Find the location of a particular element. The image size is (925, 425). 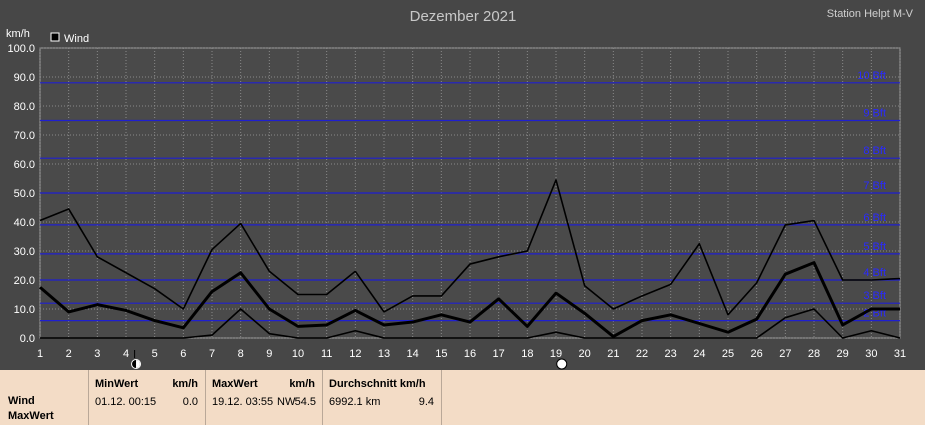

series-line-min is located at coordinates (470, 323).